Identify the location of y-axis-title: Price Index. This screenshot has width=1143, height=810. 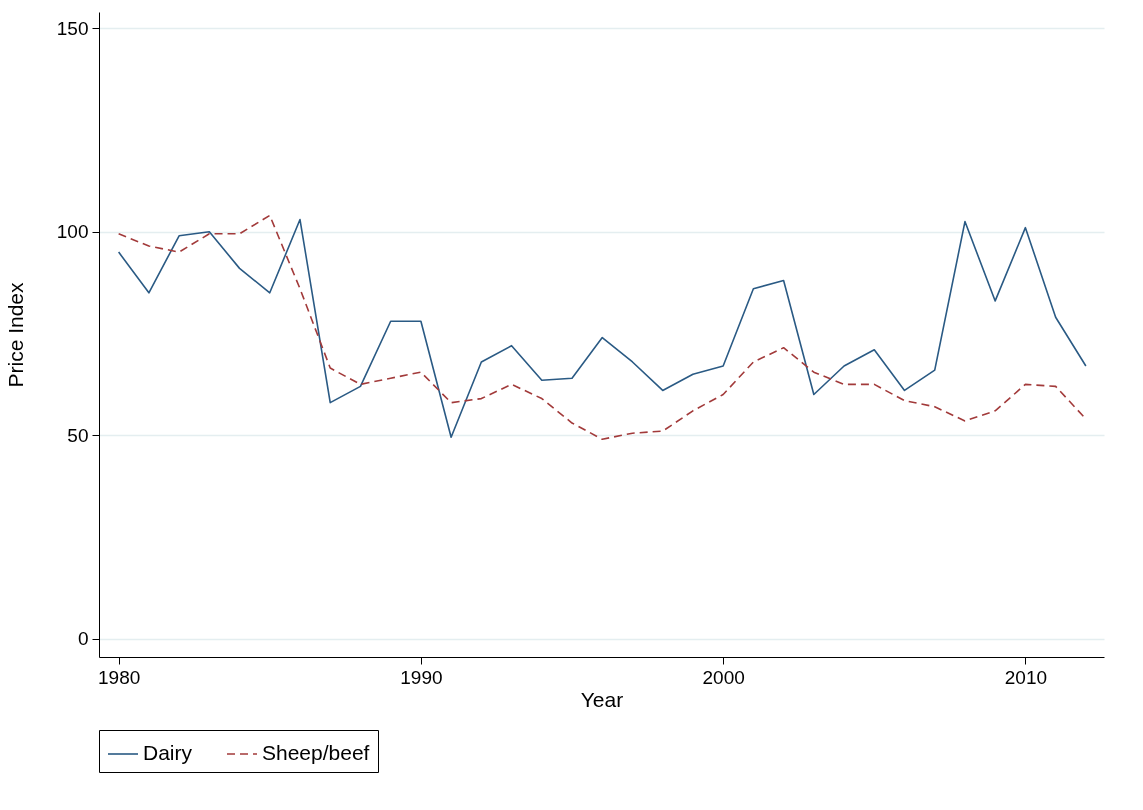
(15, 334).